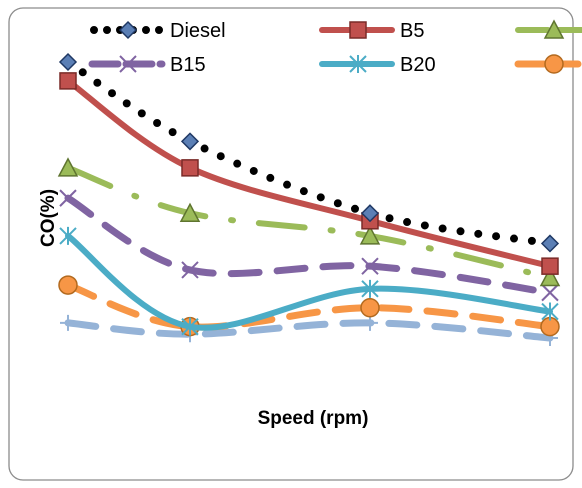 This screenshot has width=582, height=488. What do you see at coordinates (358, 64) in the screenshot?
I see `legend-marker-b20` at bounding box center [358, 64].